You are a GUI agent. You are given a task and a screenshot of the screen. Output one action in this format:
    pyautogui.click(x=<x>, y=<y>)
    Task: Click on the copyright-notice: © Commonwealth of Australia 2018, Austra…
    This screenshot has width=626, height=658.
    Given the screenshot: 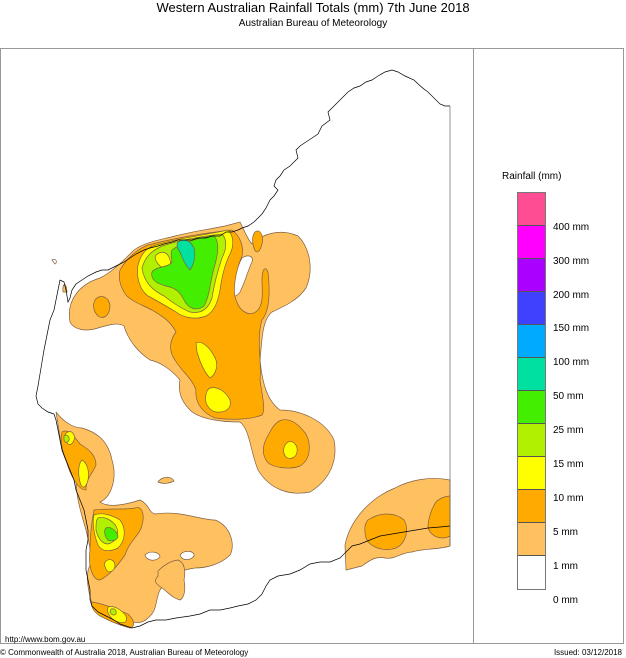 What is the action you would take?
    pyautogui.click(x=124, y=652)
    